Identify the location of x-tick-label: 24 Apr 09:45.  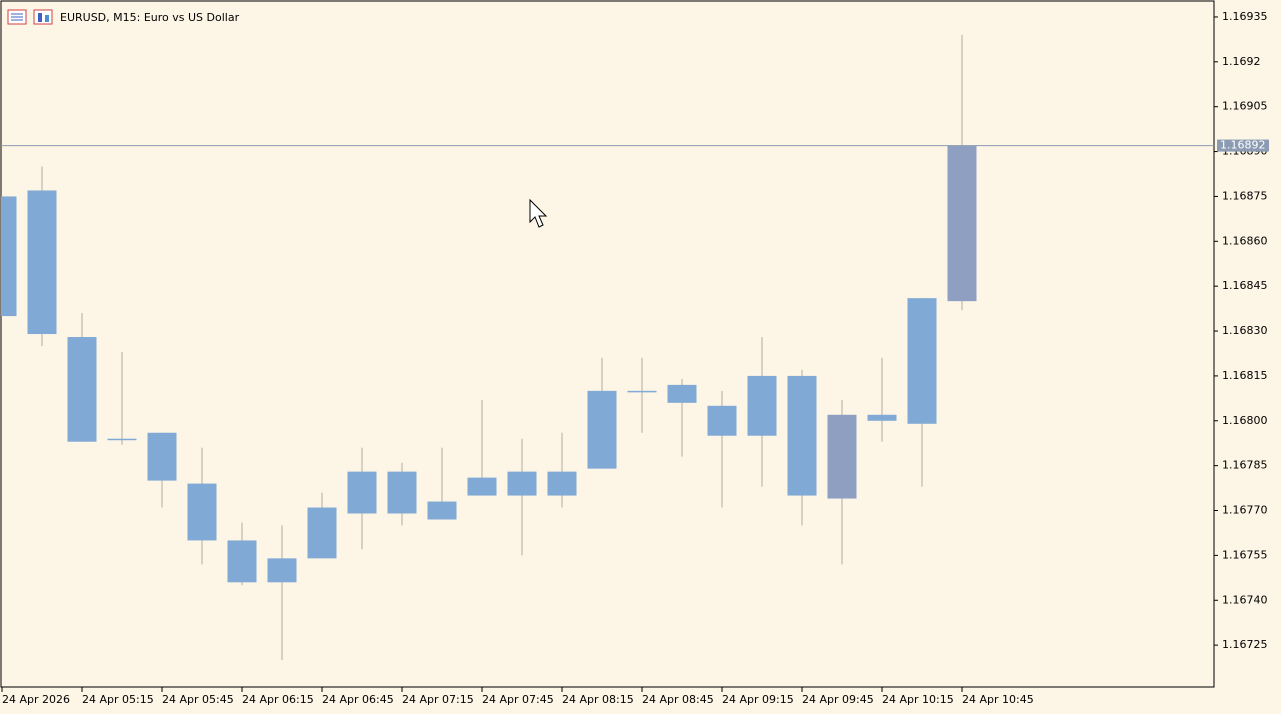
(838, 699).